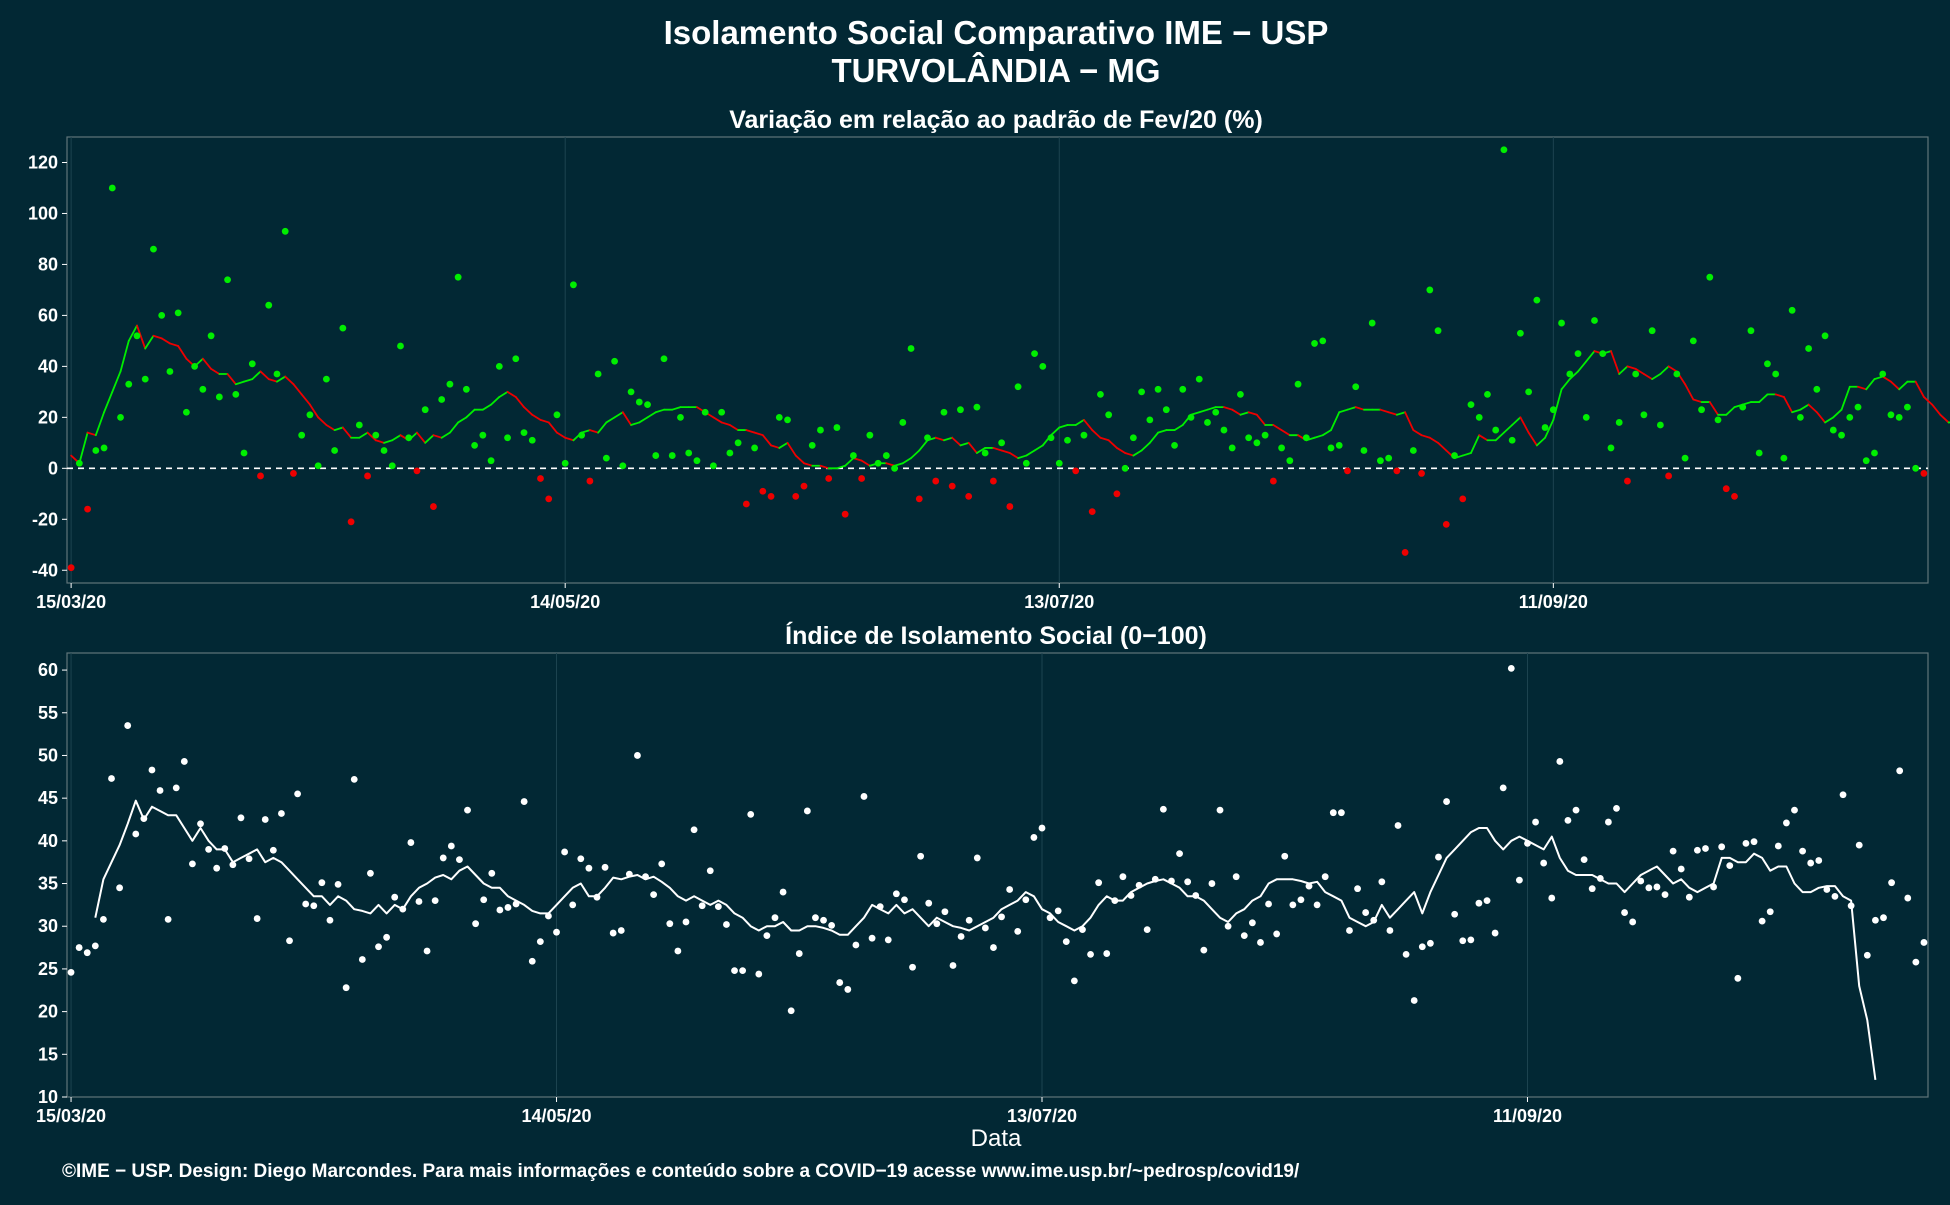 This screenshot has width=1950, height=1205. I want to click on y-tick-label: 100, so click(43, 213).